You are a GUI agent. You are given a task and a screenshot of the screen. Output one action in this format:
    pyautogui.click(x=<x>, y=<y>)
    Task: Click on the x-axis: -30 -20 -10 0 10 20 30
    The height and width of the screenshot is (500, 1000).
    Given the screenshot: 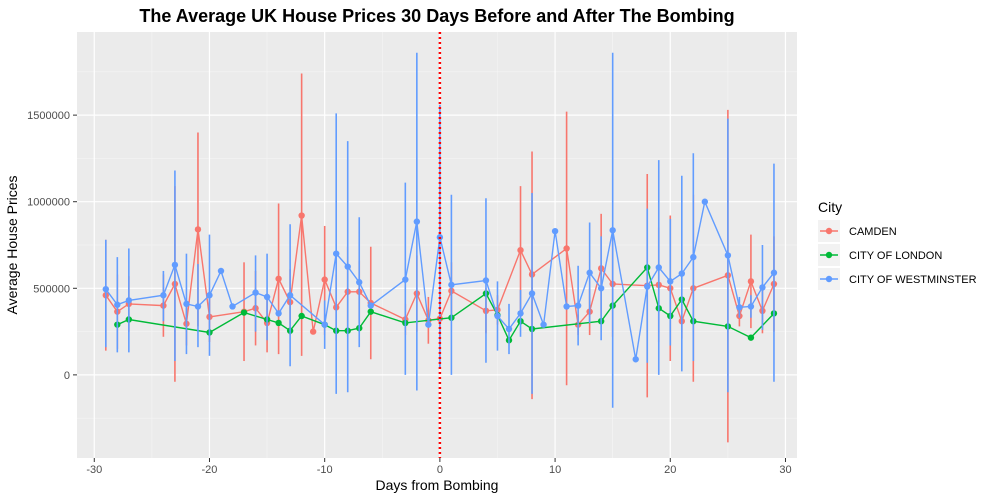 What is the action you would take?
    pyautogui.click(x=439, y=467)
    